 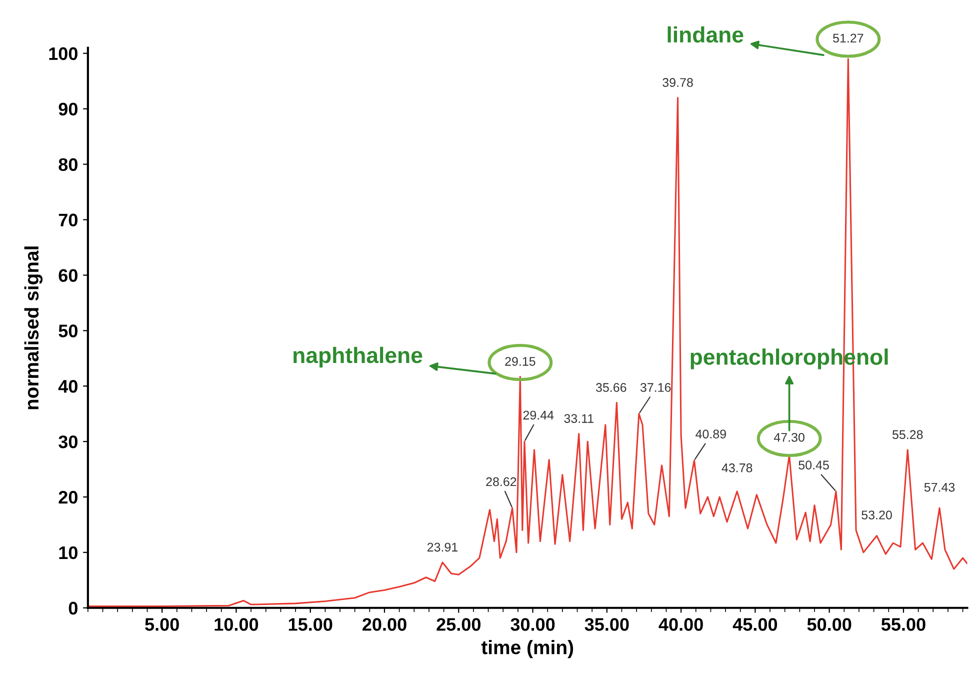 I want to click on x-tick-label: 25.00, so click(x=458, y=624).